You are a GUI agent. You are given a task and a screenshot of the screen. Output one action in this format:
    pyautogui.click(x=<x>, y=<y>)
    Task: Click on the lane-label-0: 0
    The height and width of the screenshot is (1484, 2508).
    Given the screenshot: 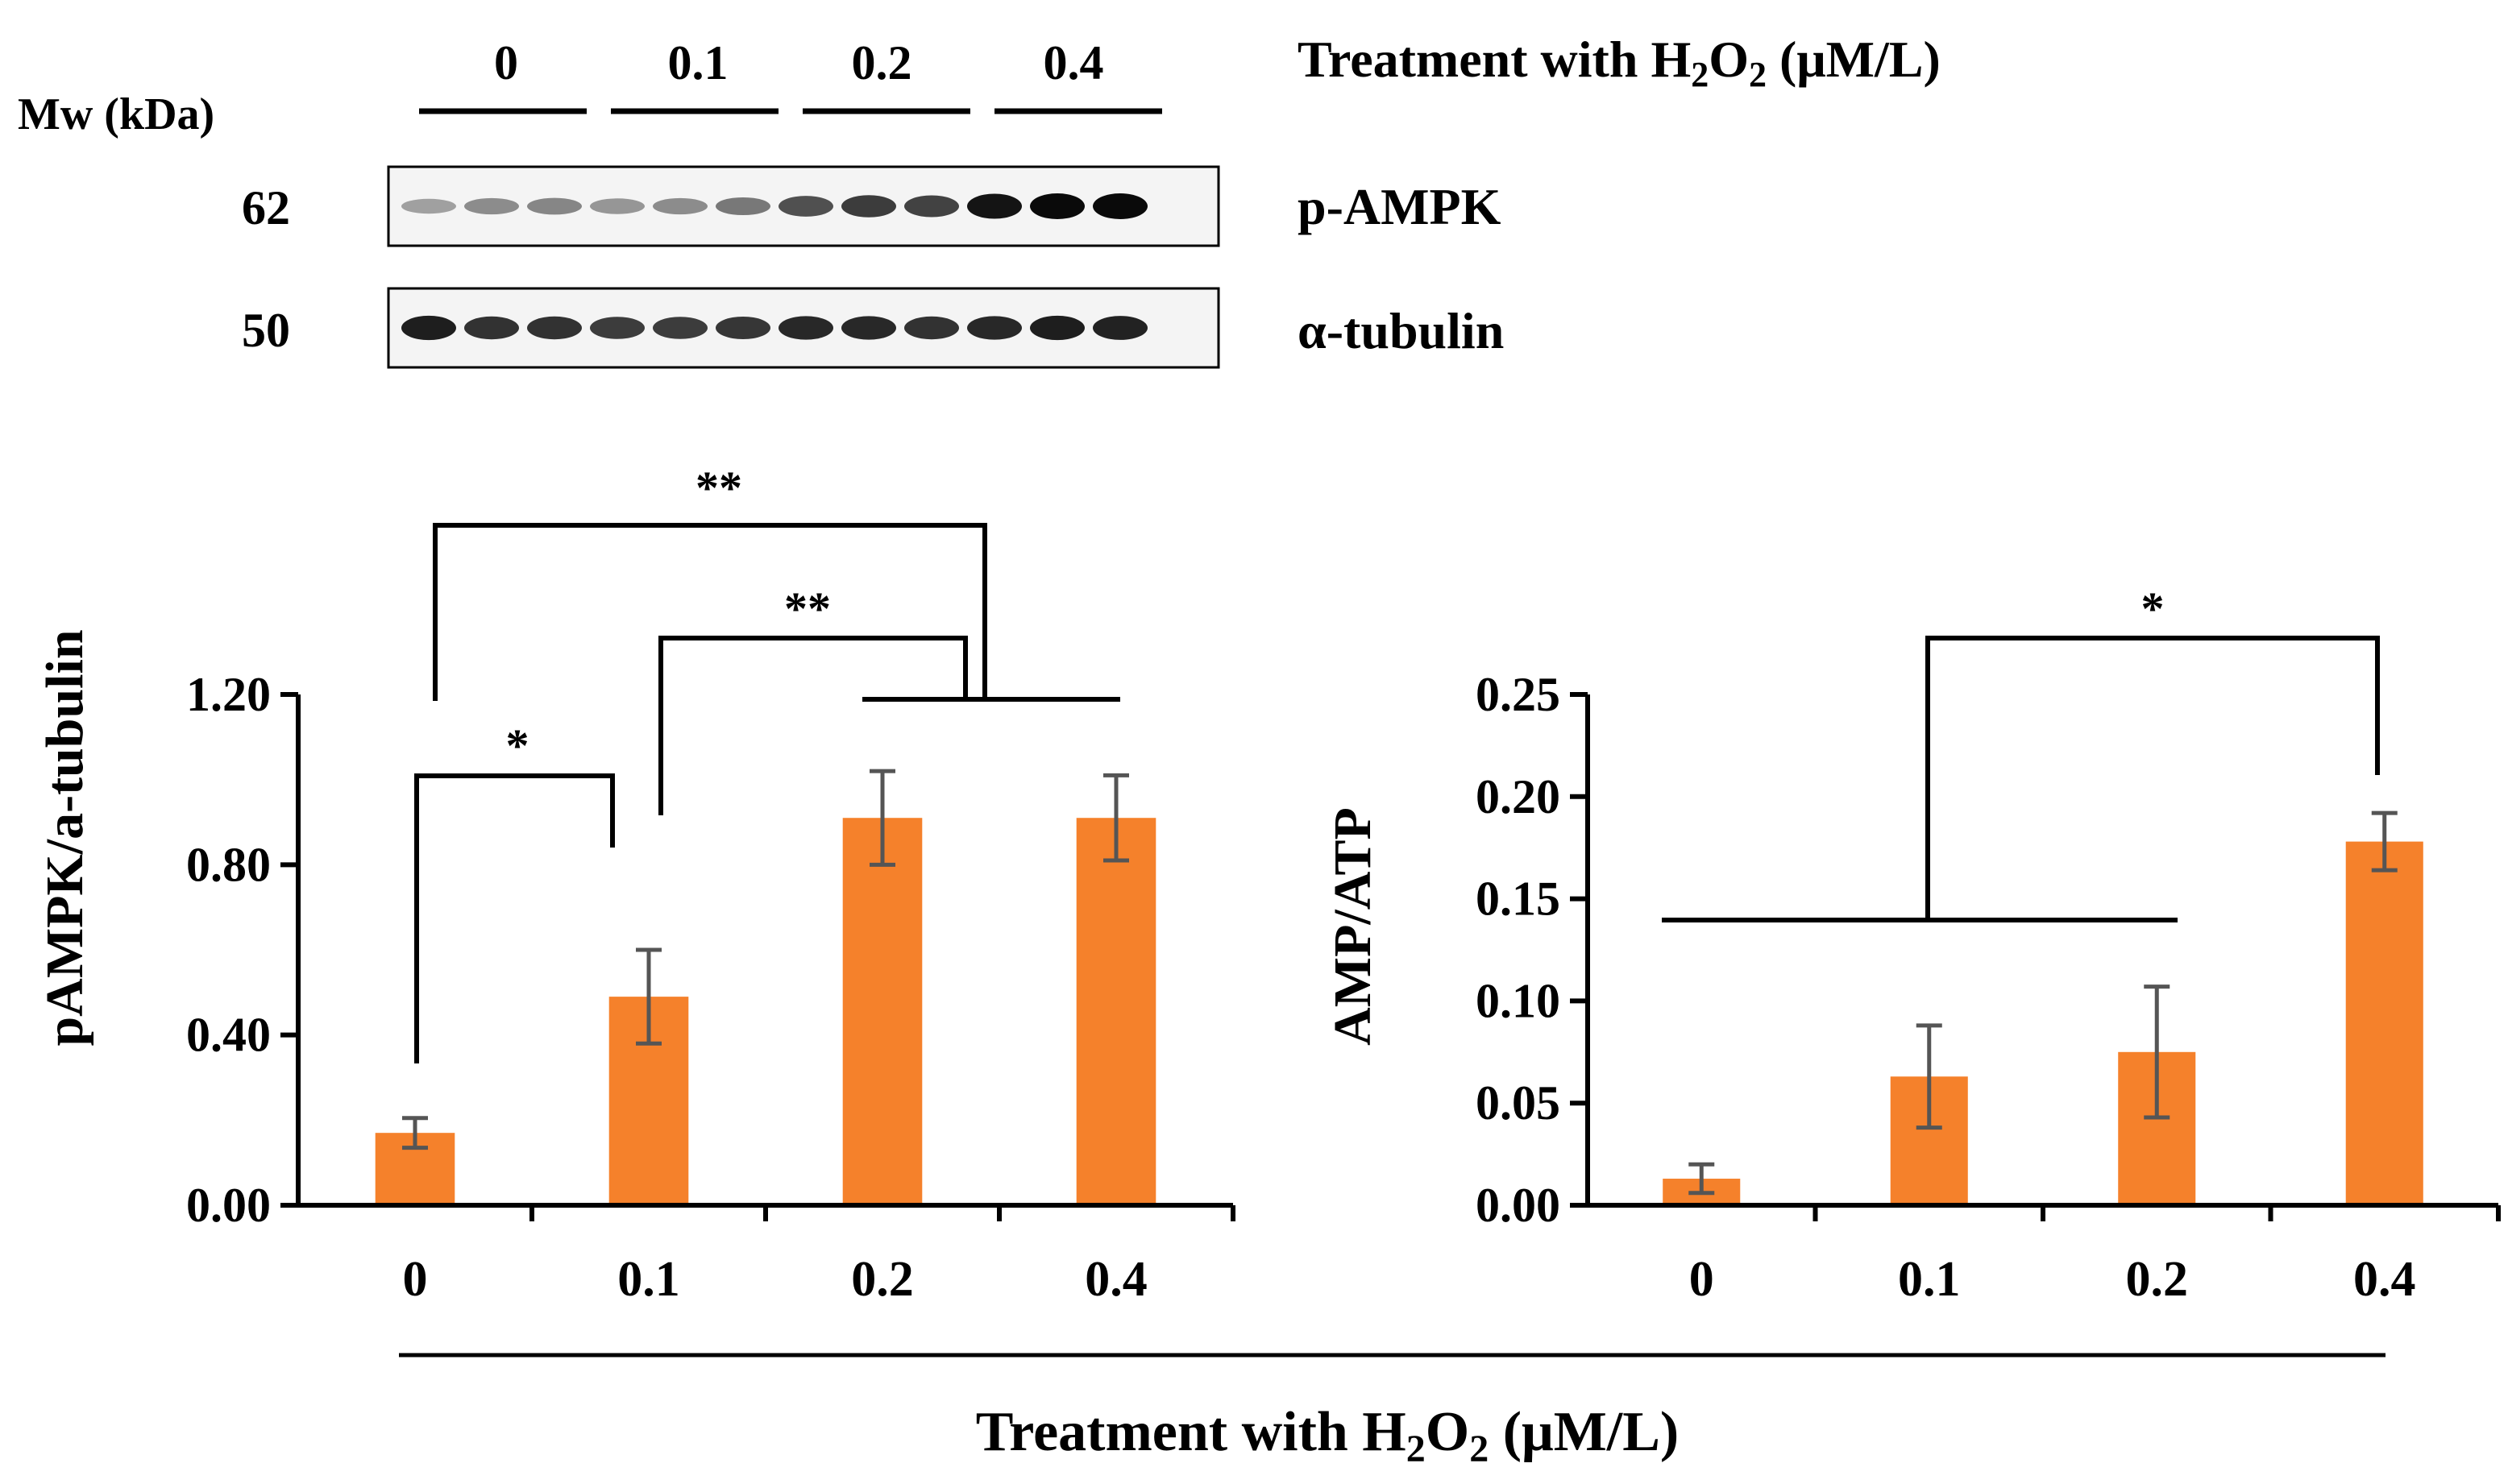 What is the action you would take?
    pyautogui.click(x=506, y=62)
    